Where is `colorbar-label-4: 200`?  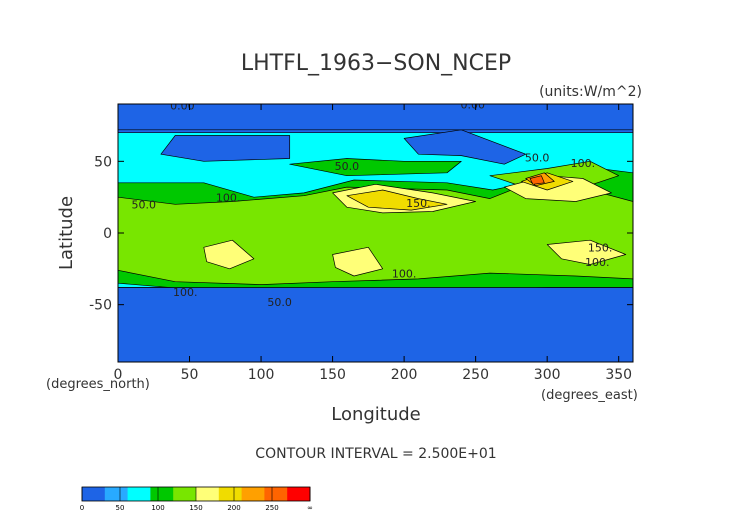
colorbar-label-4: 200 is located at coordinates (233, 508).